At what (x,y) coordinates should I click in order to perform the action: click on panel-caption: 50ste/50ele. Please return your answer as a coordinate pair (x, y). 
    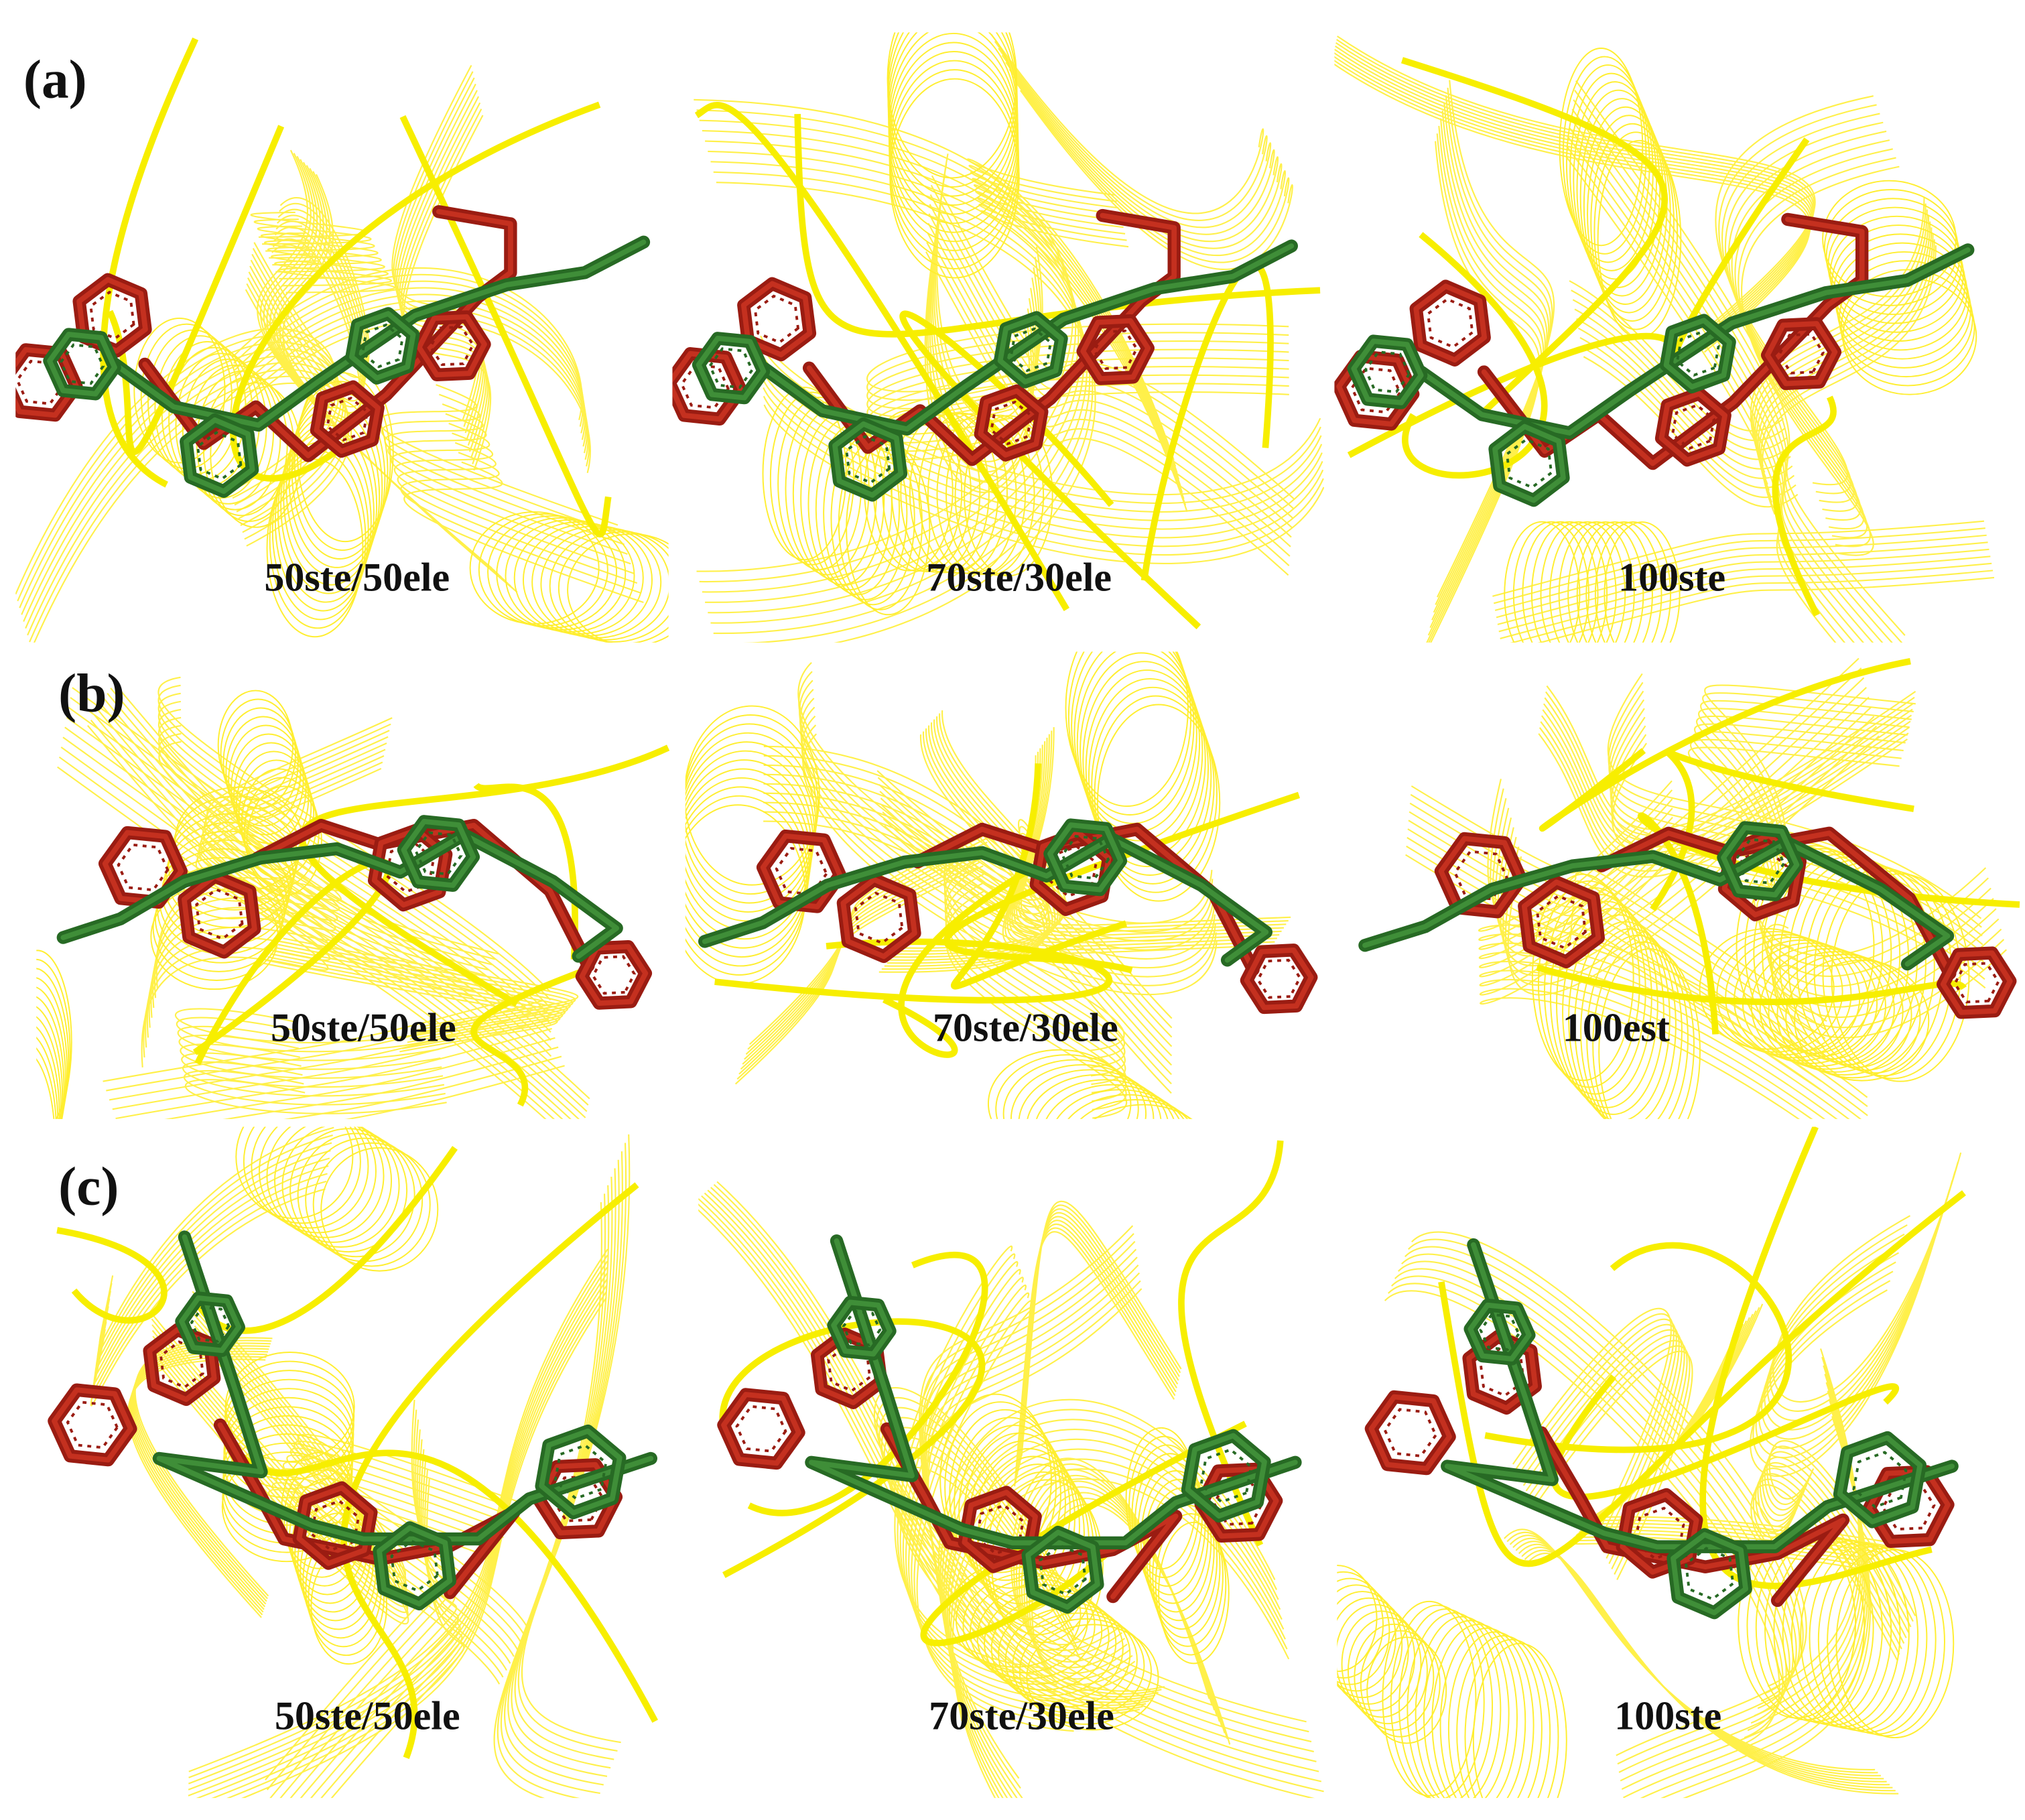
    Looking at the image, I should click on (357, 576).